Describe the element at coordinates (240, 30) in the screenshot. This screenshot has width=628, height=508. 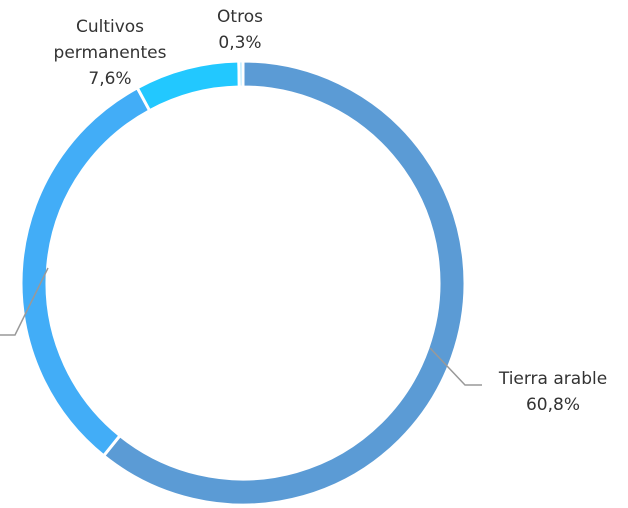
I see `slice-label: Otros 0,3%` at that location.